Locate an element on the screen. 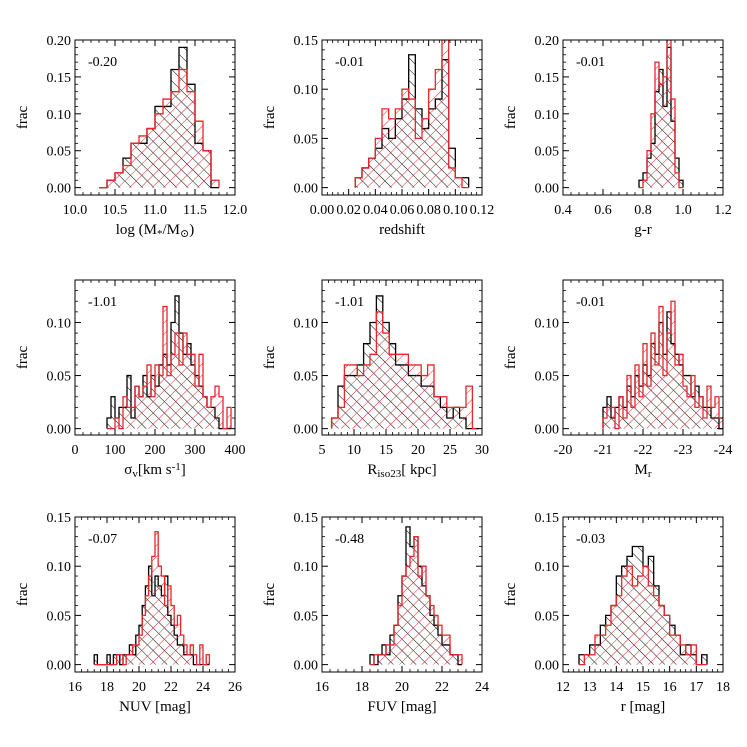 This screenshot has height=747, width=747. x-tick-label: 0.10 is located at coordinates (455, 210).